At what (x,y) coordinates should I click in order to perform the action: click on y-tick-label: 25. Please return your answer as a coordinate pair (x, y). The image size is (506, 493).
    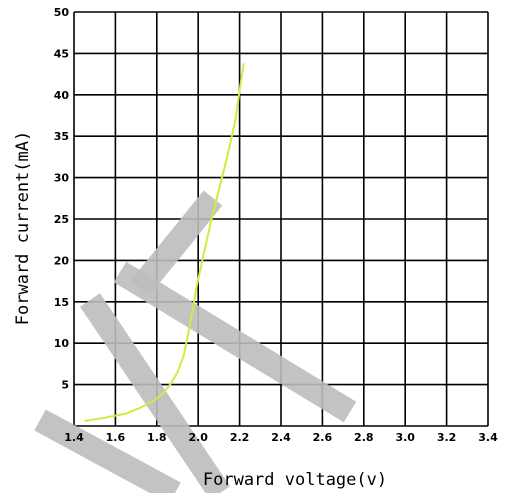
    Looking at the image, I should click on (61, 219).